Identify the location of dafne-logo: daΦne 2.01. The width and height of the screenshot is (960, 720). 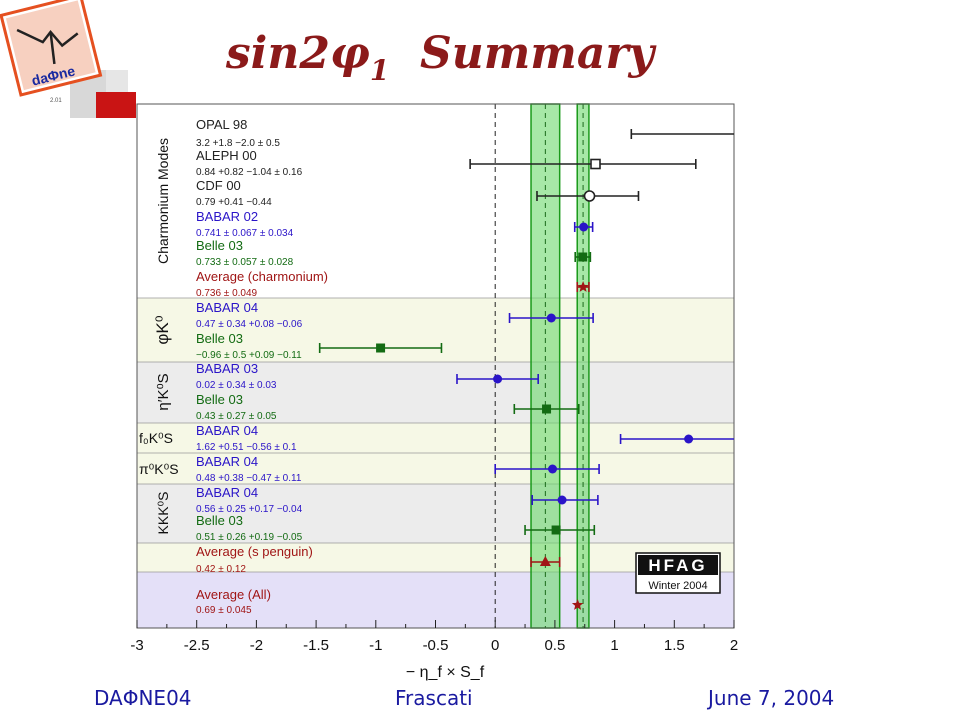
(68, 59).